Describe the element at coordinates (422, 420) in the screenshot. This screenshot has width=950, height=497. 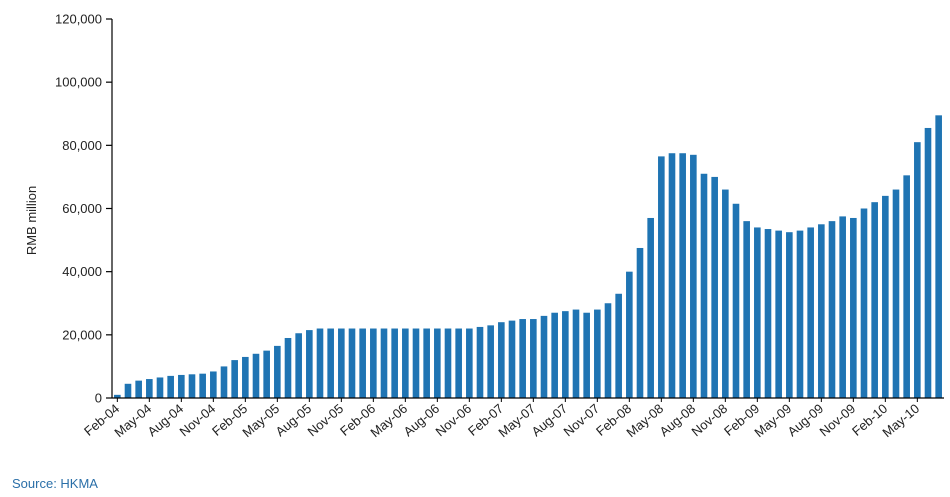
I see `x-tick-label: Aug-06` at that location.